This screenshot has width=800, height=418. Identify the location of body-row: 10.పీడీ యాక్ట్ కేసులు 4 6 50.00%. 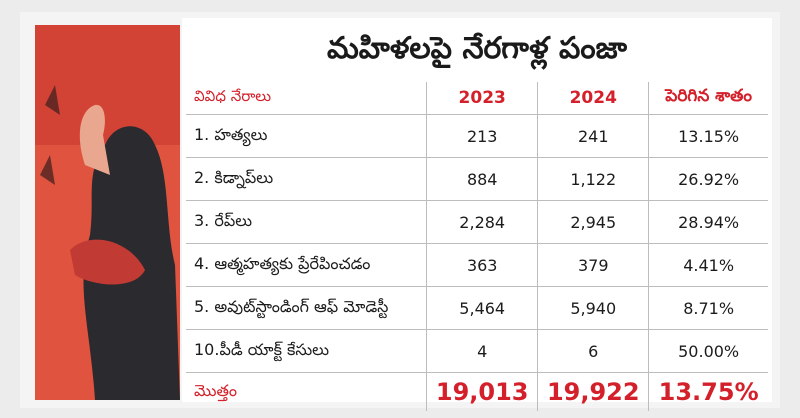
(477, 351).